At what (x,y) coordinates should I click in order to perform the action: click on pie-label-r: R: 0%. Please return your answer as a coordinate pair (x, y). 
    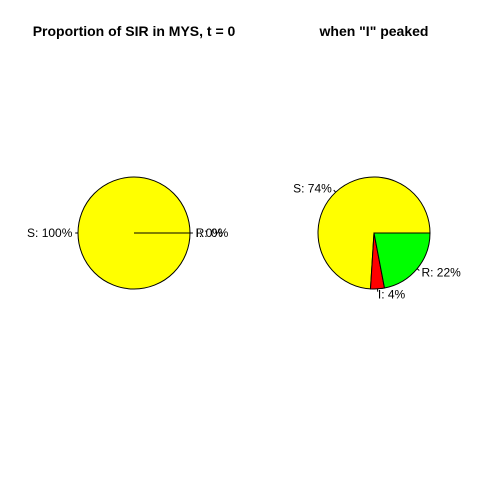
    Looking at the image, I should click on (212, 233).